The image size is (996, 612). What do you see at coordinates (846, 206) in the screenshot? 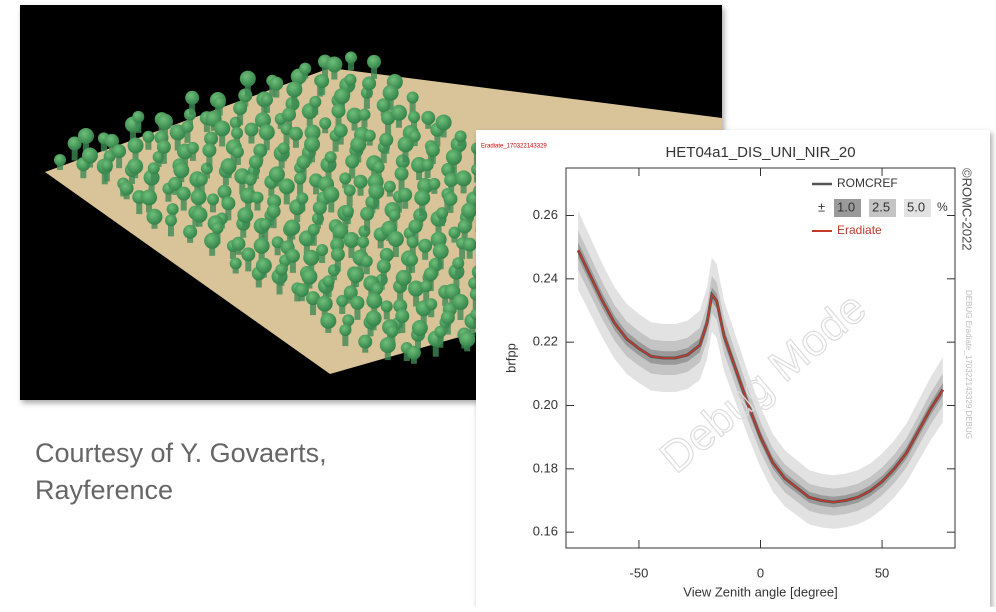
I see `legend-label: 1.0` at bounding box center [846, 206].